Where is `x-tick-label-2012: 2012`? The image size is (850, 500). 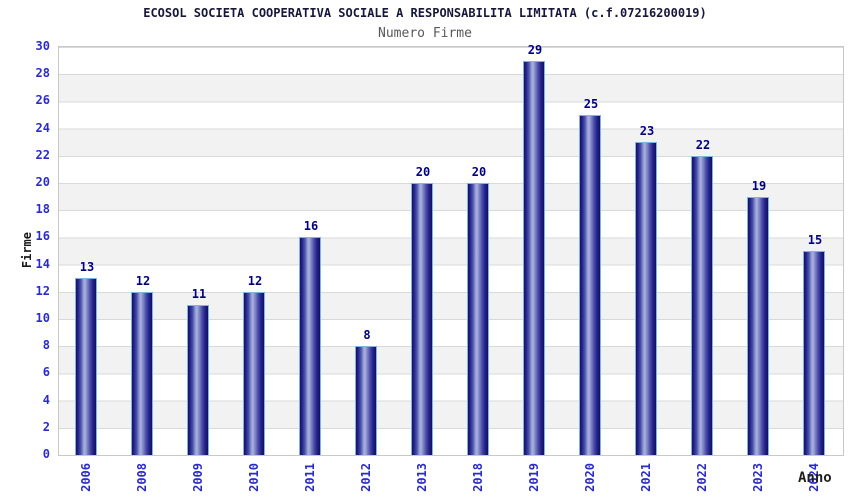 x-tick-label-2012: 2012 is located at coordinates (366, 477).